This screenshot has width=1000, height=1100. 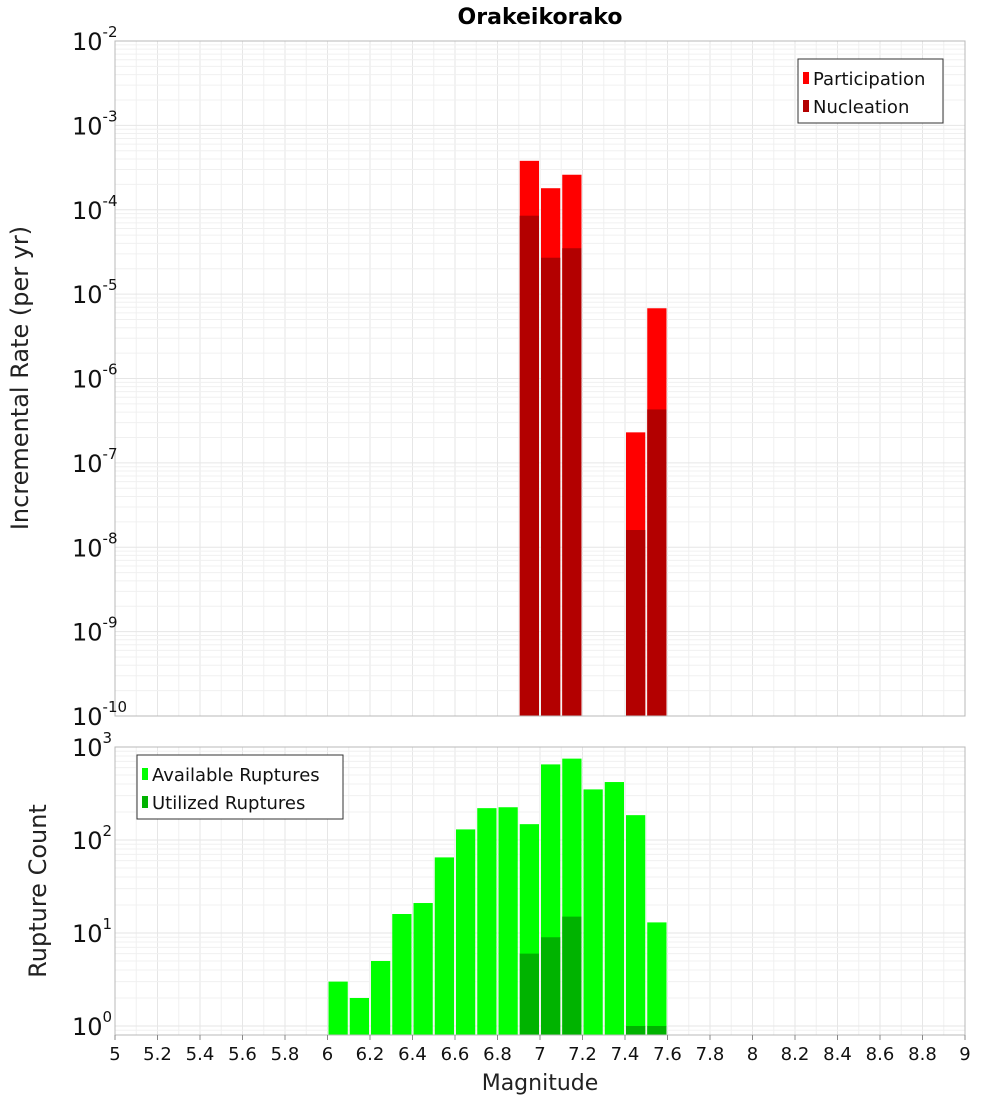 I want to click on y-tick-label: 10⁻⁸, so click(x=95, y=545).